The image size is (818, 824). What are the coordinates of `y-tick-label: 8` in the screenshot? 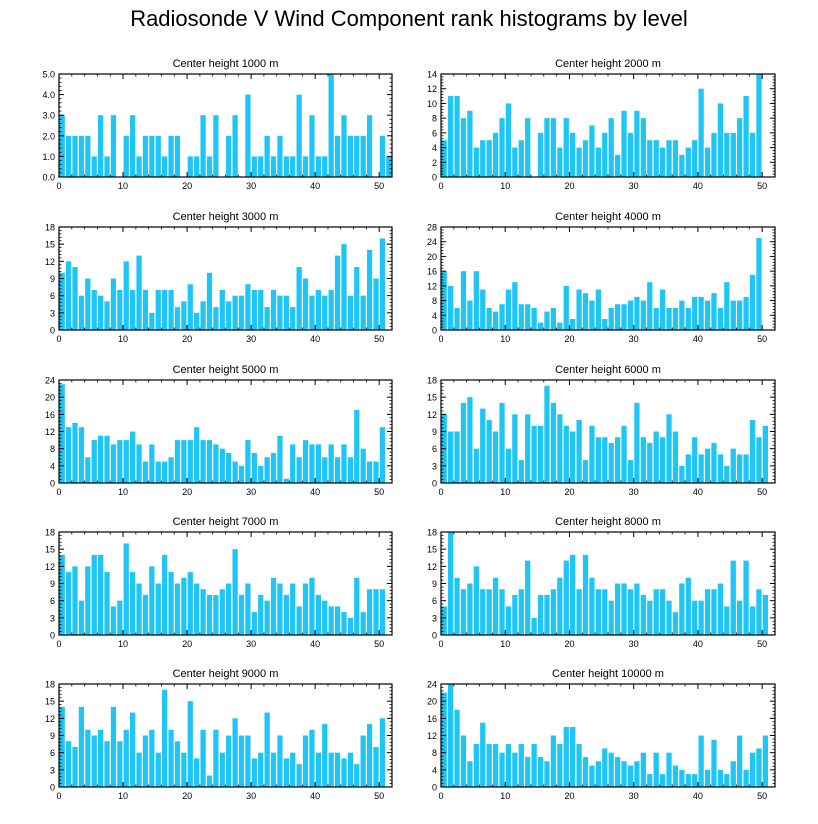 It's located at (52, 449).